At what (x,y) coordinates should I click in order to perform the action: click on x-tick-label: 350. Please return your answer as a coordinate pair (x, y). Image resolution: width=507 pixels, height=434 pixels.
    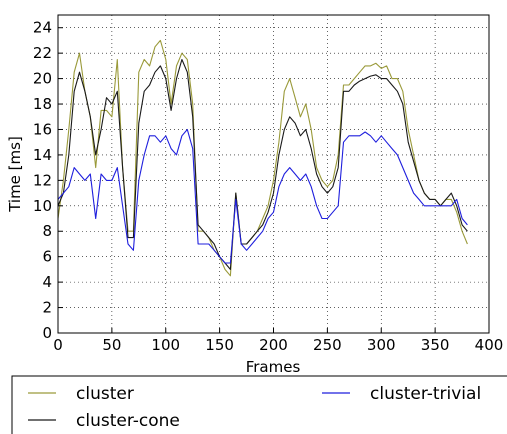
    Looking at the image, I should click on (435, 345).